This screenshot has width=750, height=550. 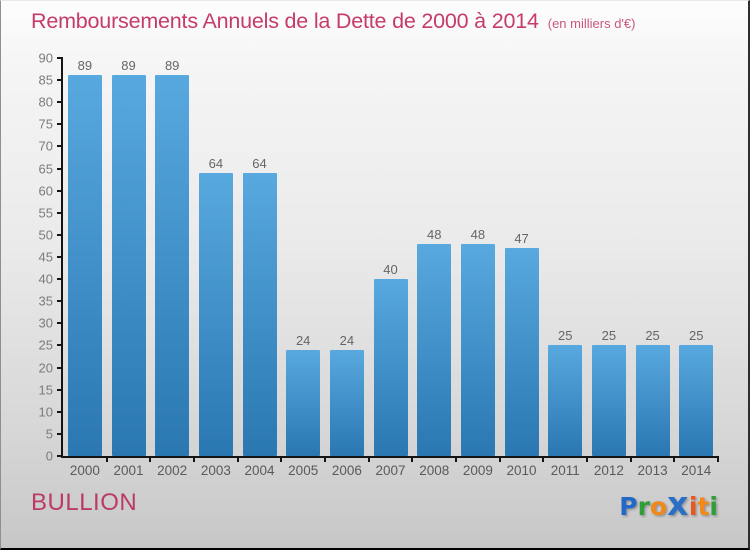 What do you see at coordinates (434, 234) in the screenshot?
I see `bar-value-label: 48` at bounding box center [434, 234].